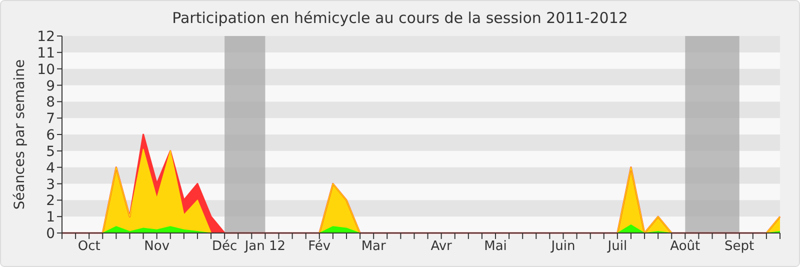  Describe the element at coordinates (563, 246) in the screenshot. I see `x-tick-label: Juin` at that location.